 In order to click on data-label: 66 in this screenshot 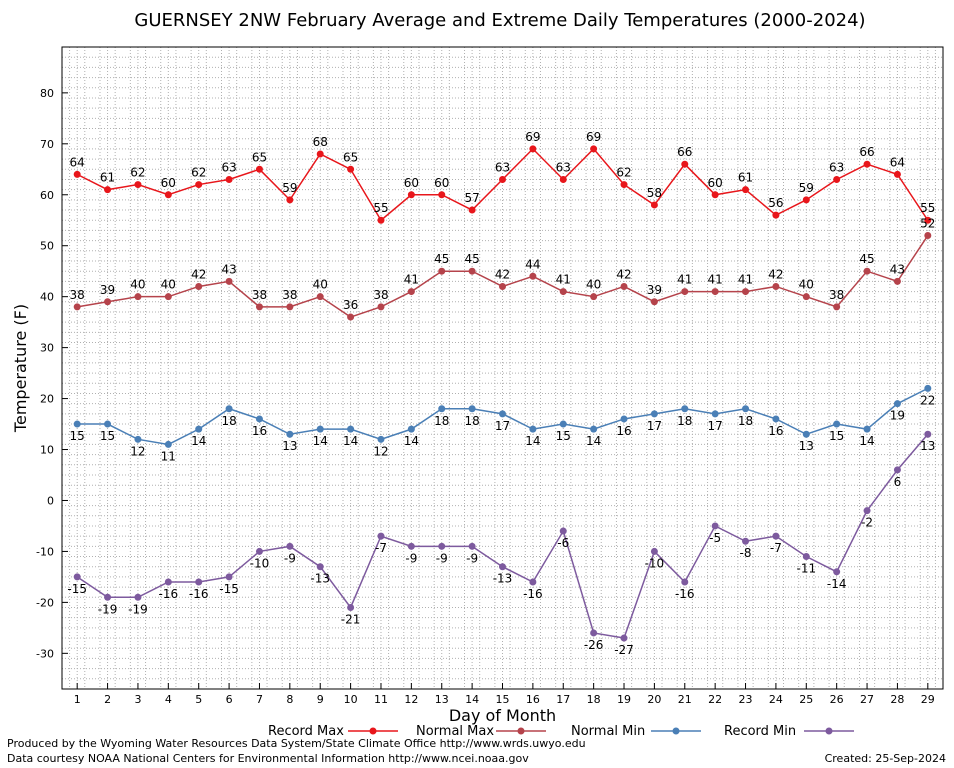, I will do `click(684, 152)`.